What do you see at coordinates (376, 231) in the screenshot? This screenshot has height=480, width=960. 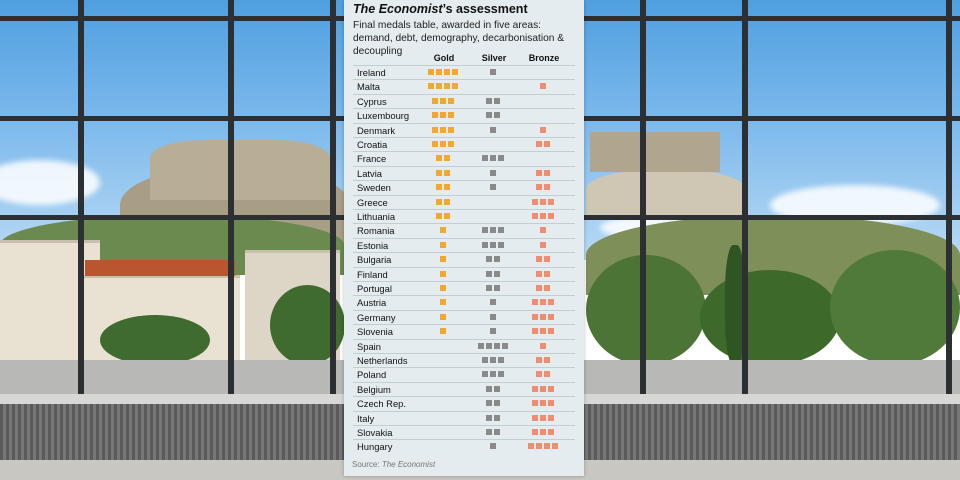 I see `country-label: Romania` at bounding box center [376, 231].